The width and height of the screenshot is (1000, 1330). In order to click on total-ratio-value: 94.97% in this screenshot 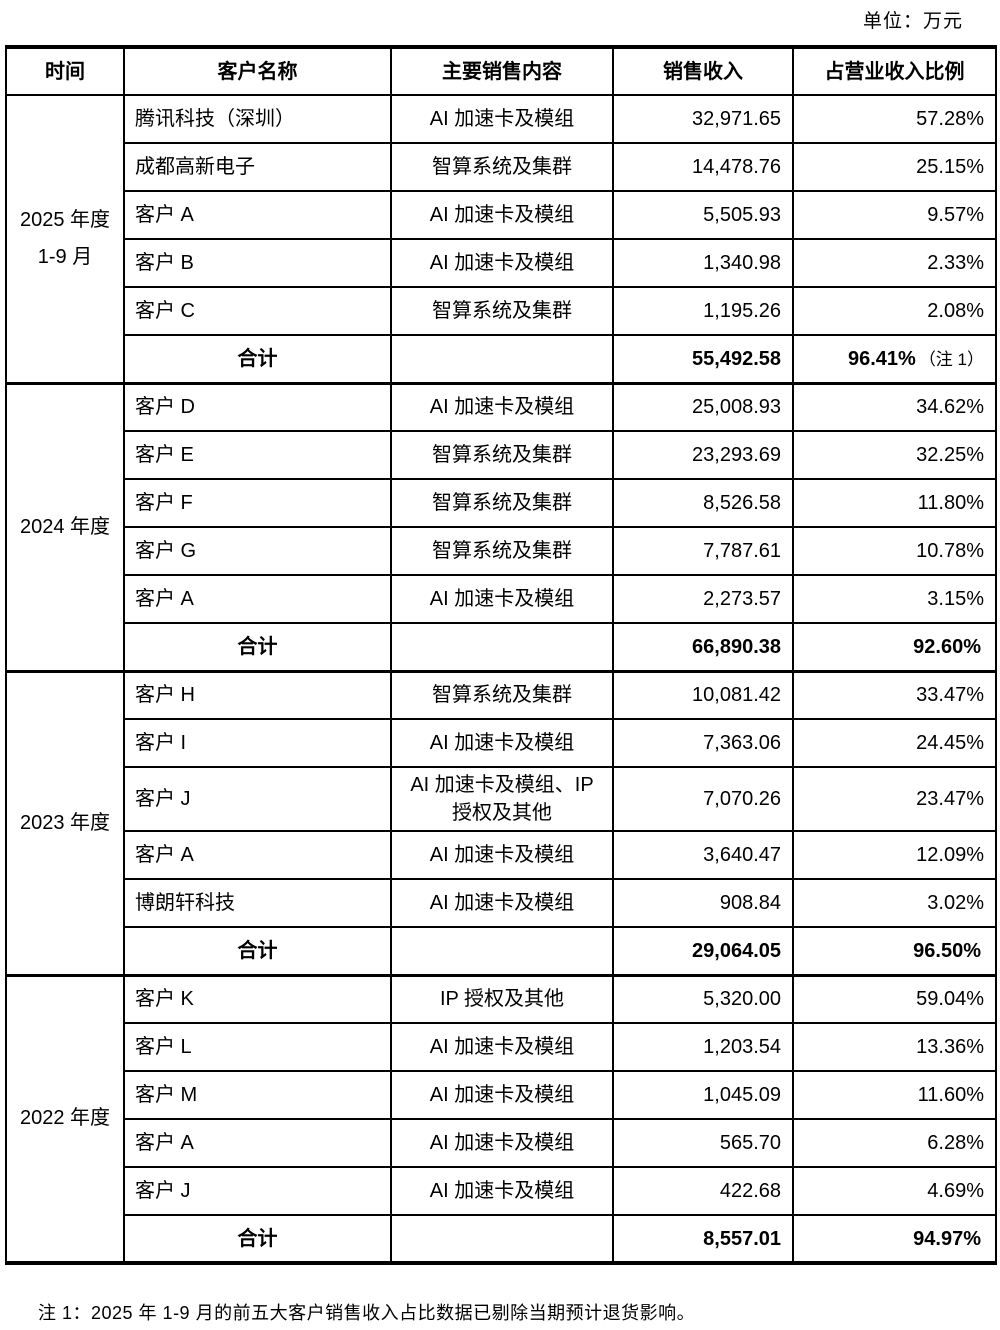, I will do `click(947, 1238)`.